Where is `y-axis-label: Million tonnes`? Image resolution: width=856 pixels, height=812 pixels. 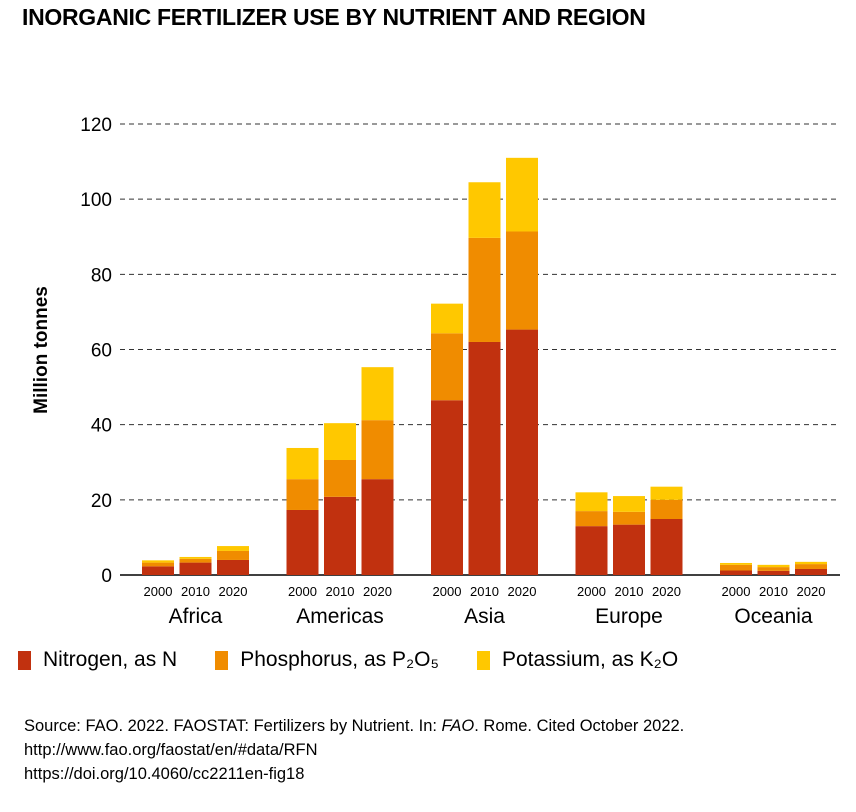 y-axis-label: Million tonnes is located at coordinates (41, 350).